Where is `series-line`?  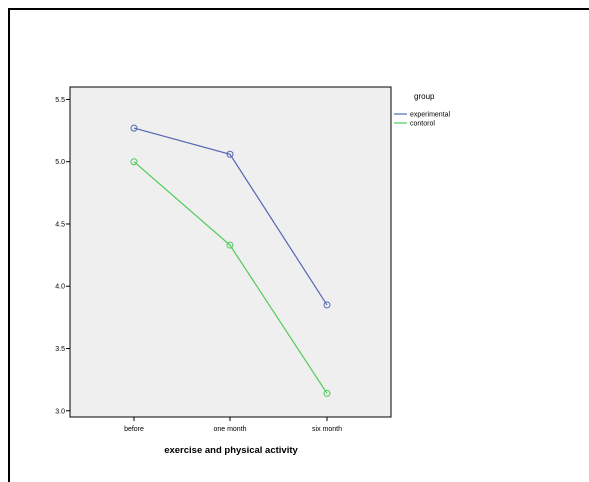
series-line is located at coordinates (230, 216).